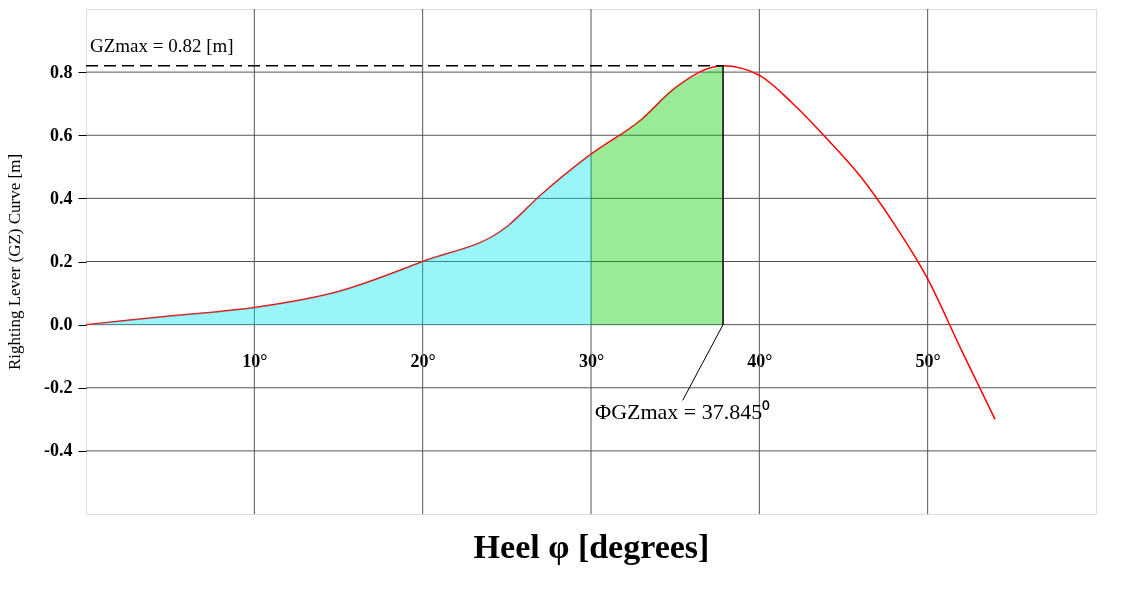 The width and height of the screenshot is (1133, 608). Describe the element at coordinates (61, 71) in the screenshot. I see `y-tick-label: 0.8` at that location.